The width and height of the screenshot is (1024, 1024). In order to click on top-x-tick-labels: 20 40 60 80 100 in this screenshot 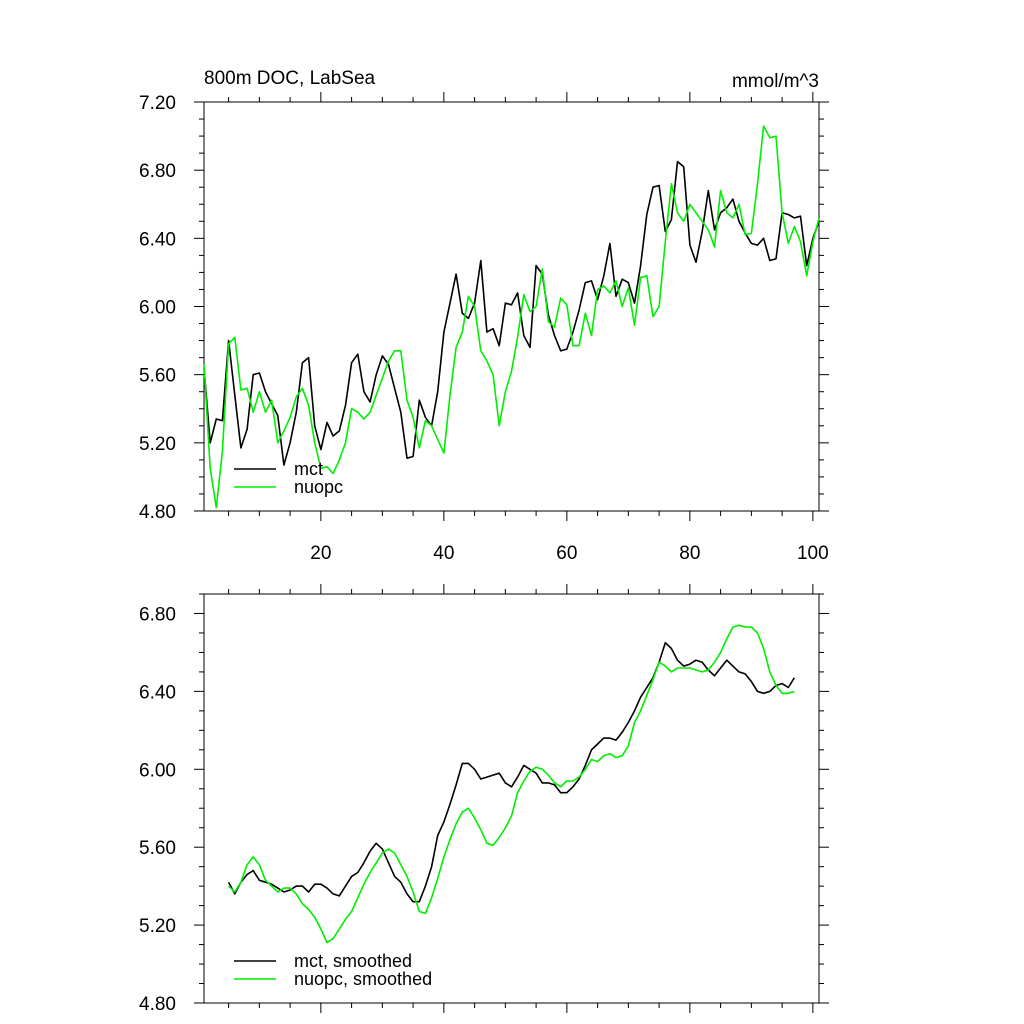, I will do `click(569, 553)`.